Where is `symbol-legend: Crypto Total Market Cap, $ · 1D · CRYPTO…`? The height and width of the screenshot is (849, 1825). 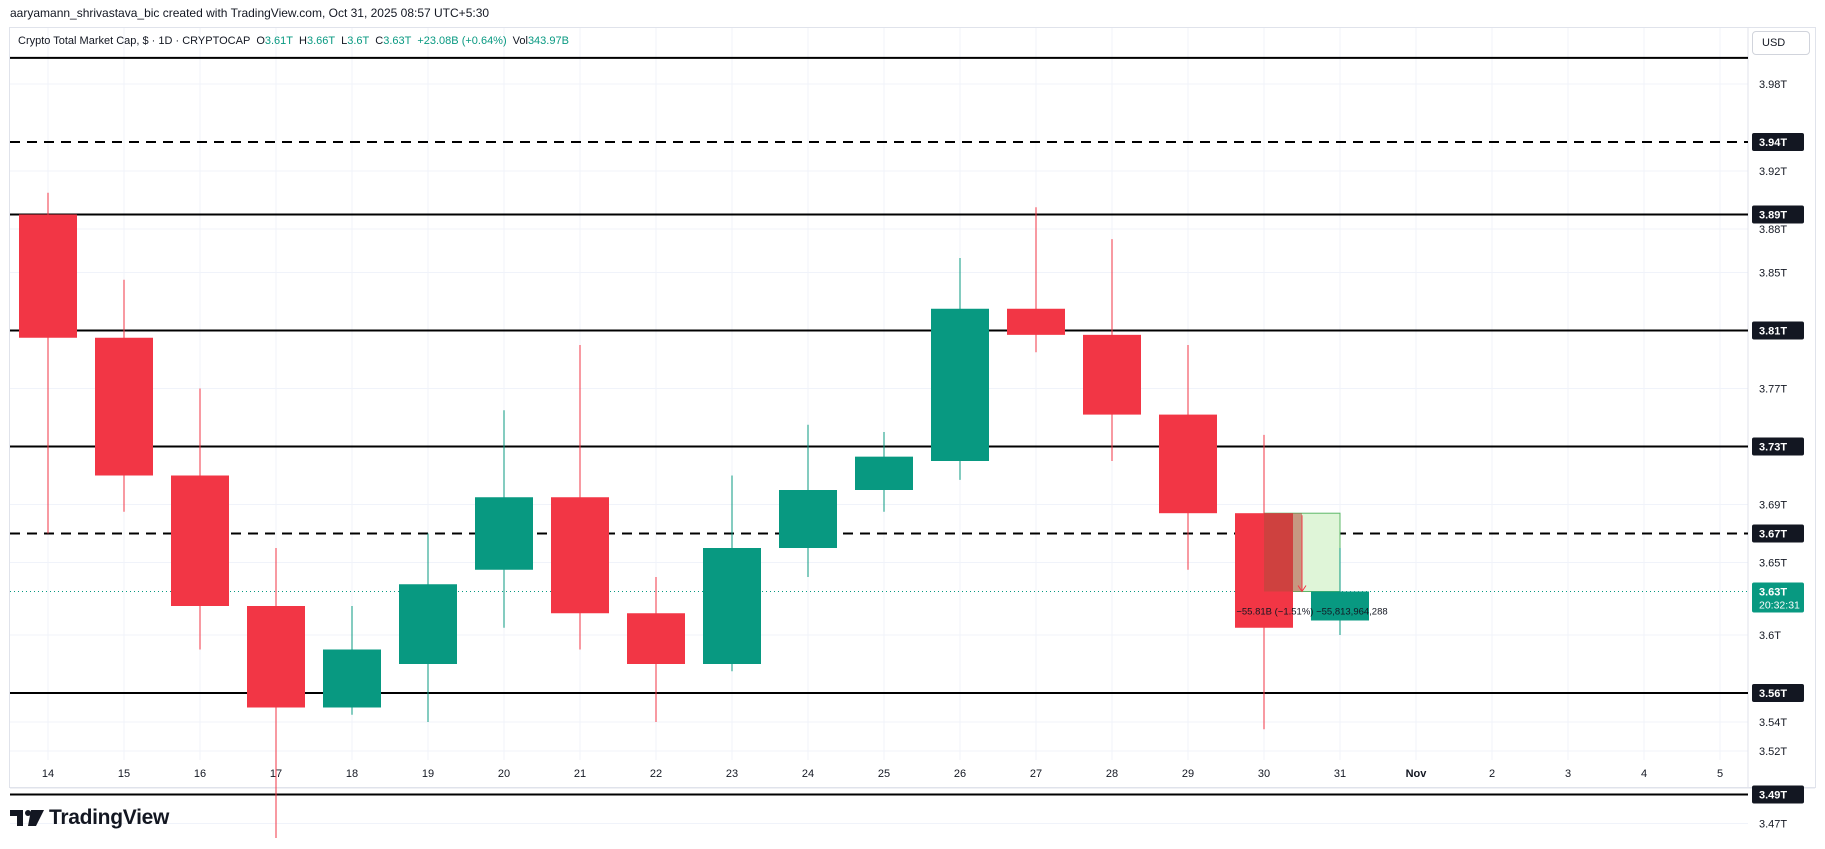 symbol-legend: Crypto Total Market Cap, $ · 1D · CRYPTO… is located at coordinates (293, 41).